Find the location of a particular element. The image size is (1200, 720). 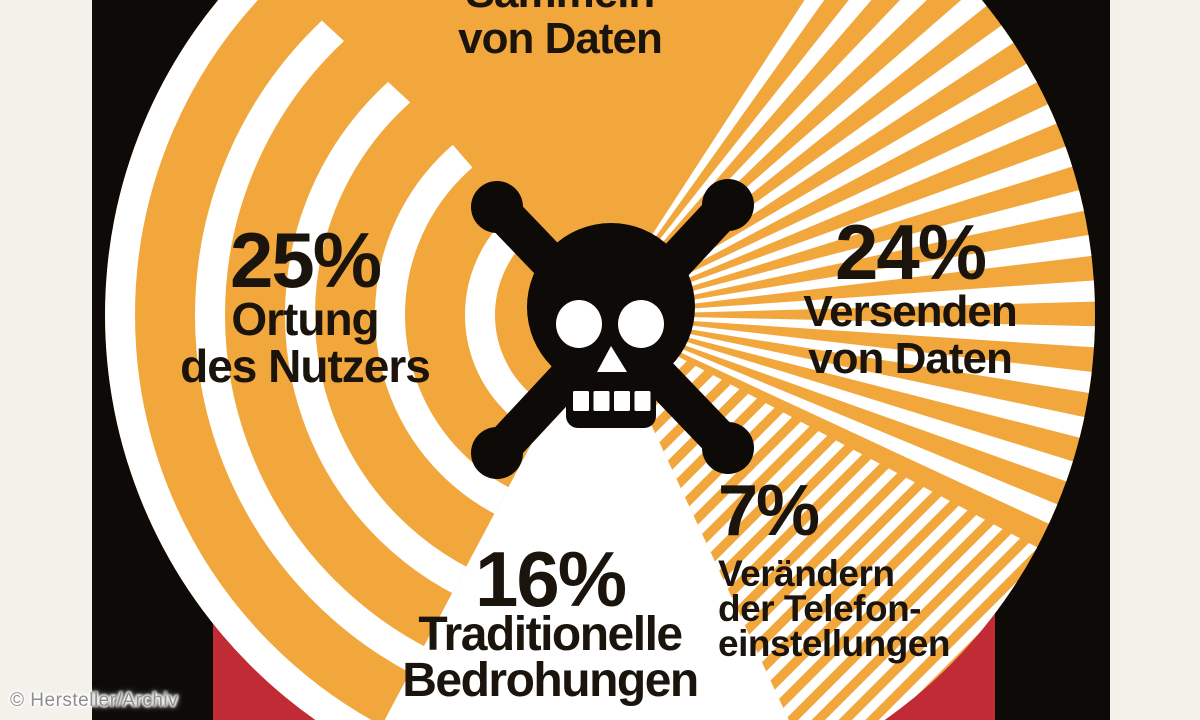

skull-crossbones-icon is located at coordinates (612, 329).